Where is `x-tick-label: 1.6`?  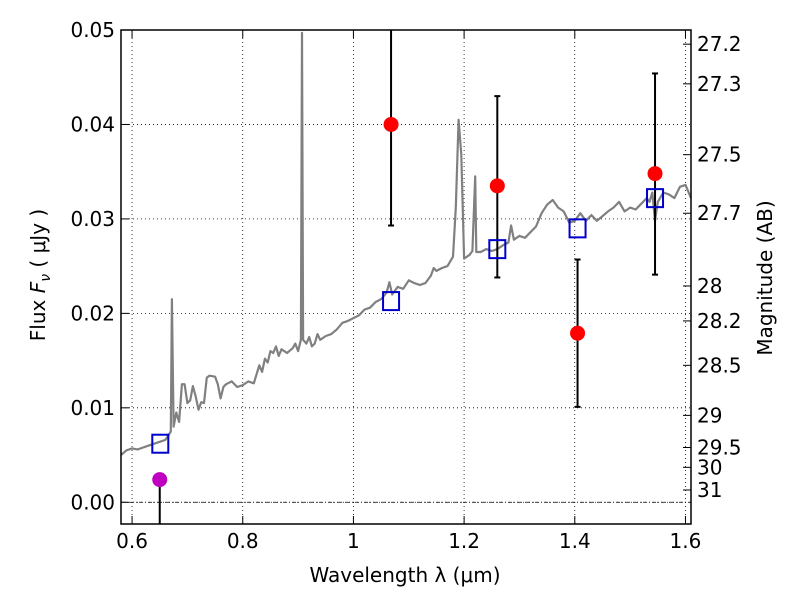 x-tick-label: 1.6 is located at coordinates (686, 541).